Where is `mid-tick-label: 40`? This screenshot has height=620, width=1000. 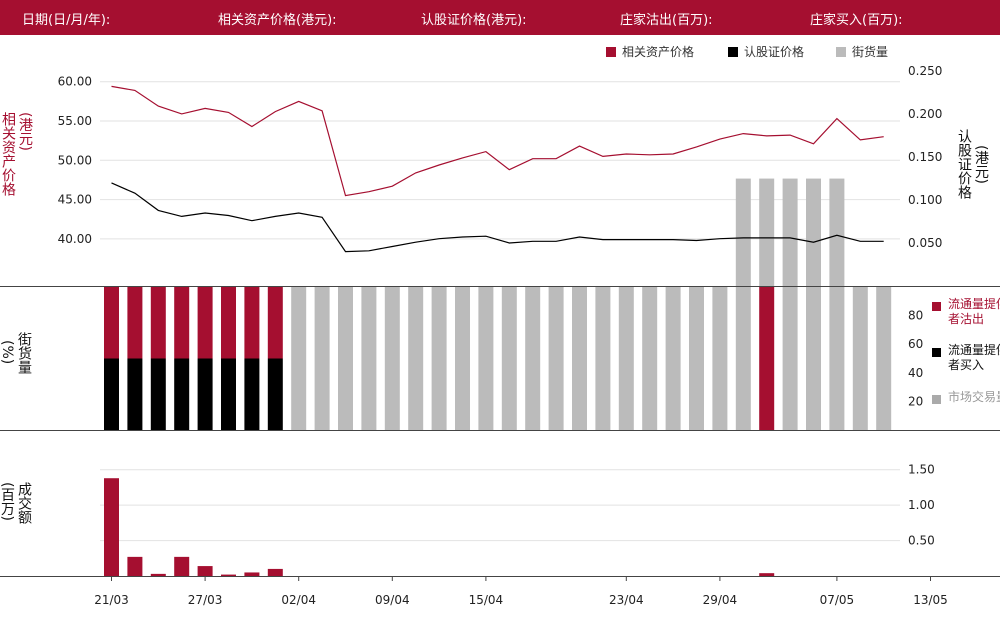
mid-tick-label: 40 is located at coordinates (915, 373).